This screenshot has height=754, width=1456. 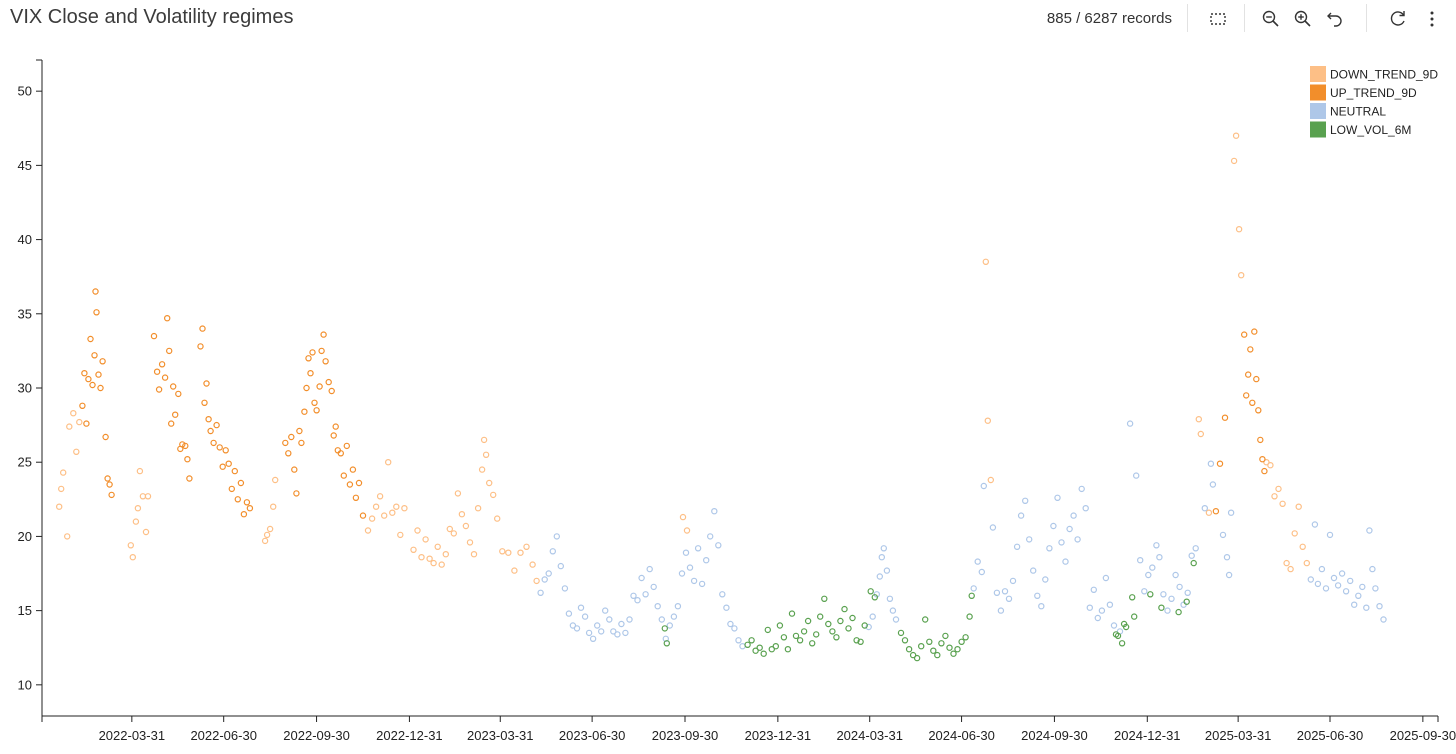 What do you see at coordinates (132, 735) in the screenshot?
I see `x-tick-label: 2022-03-31` at bounding box center [132, 735].